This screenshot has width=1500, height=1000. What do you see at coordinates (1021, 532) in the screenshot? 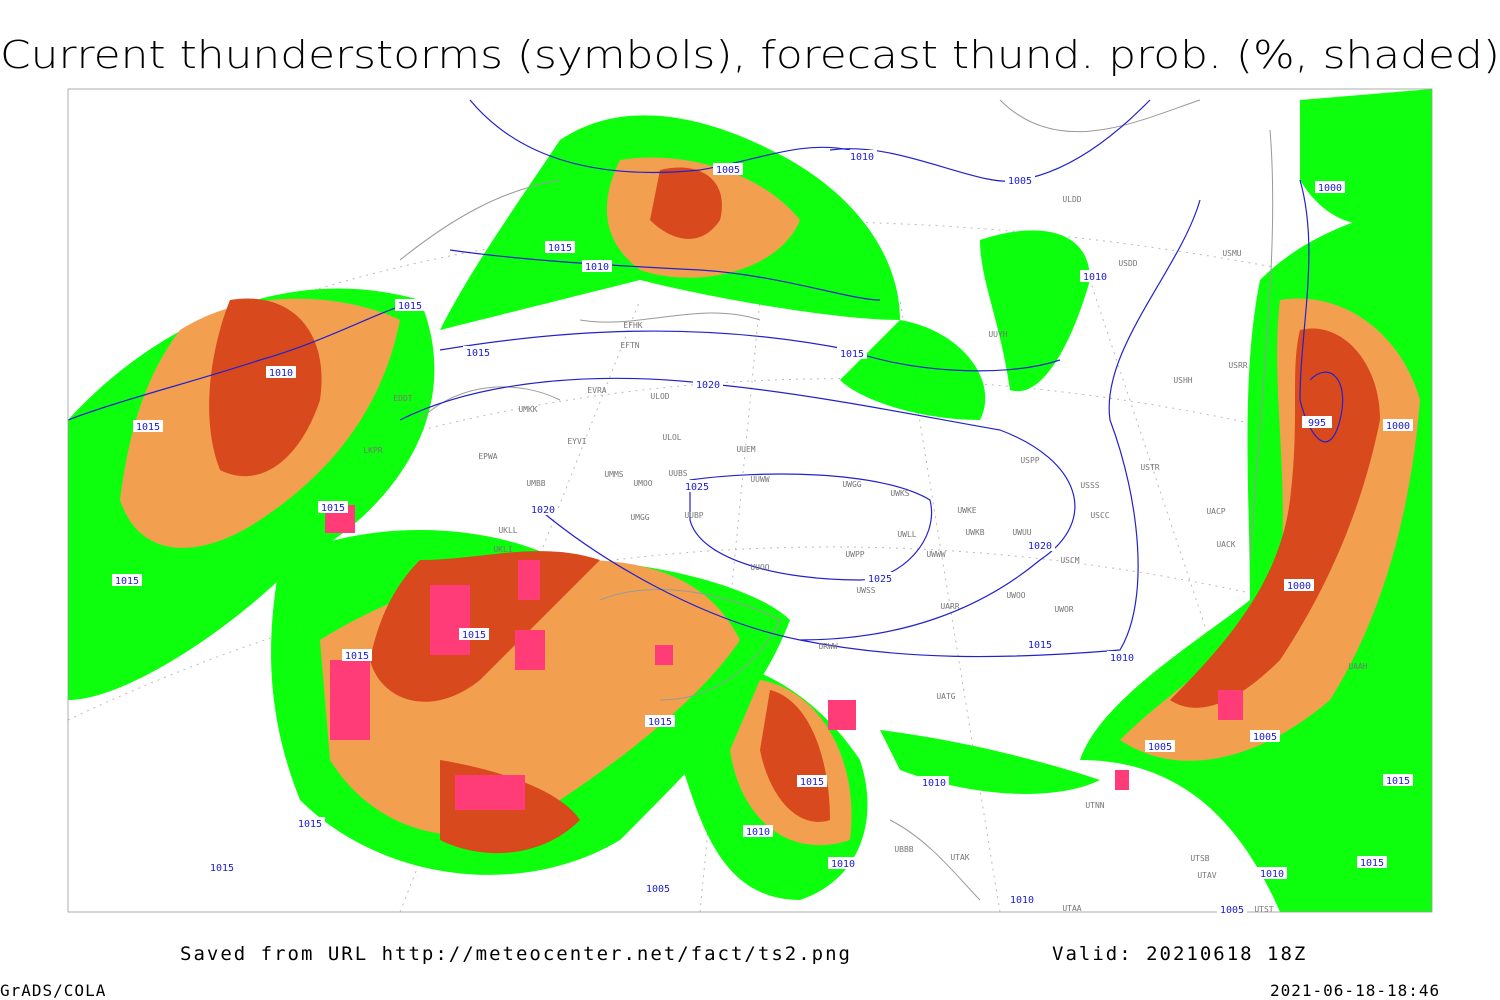
I see `station-code: UWUU` at bounding box center [1021, 532].